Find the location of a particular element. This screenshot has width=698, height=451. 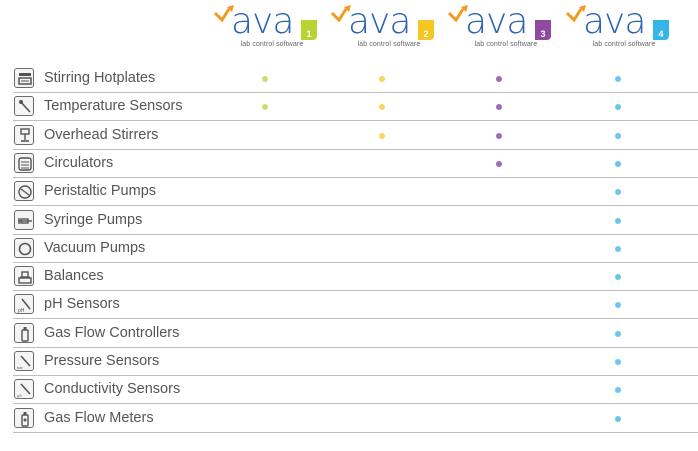

ava-level-2-logo: ava level 2 lab control software is located at coordinates (385, 26).